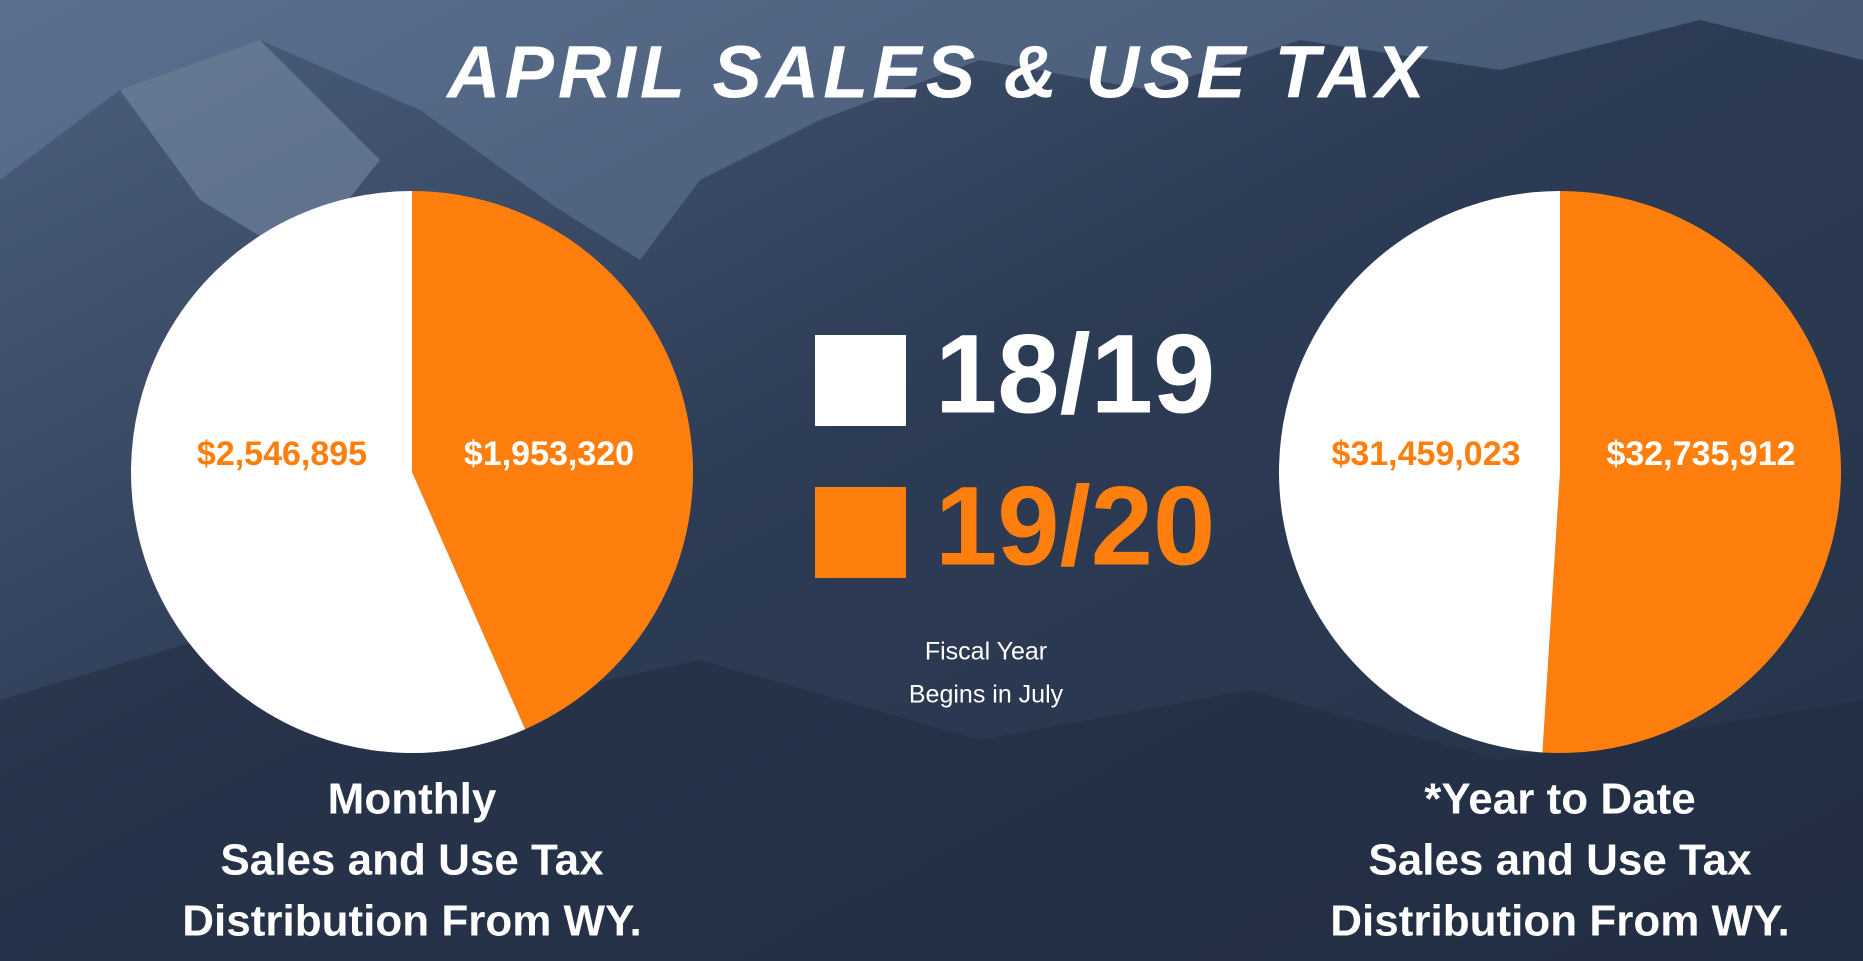  Describe the element at coordinates (250, 150) in the screenshot. I see `mountain-snow-patch` at that location.